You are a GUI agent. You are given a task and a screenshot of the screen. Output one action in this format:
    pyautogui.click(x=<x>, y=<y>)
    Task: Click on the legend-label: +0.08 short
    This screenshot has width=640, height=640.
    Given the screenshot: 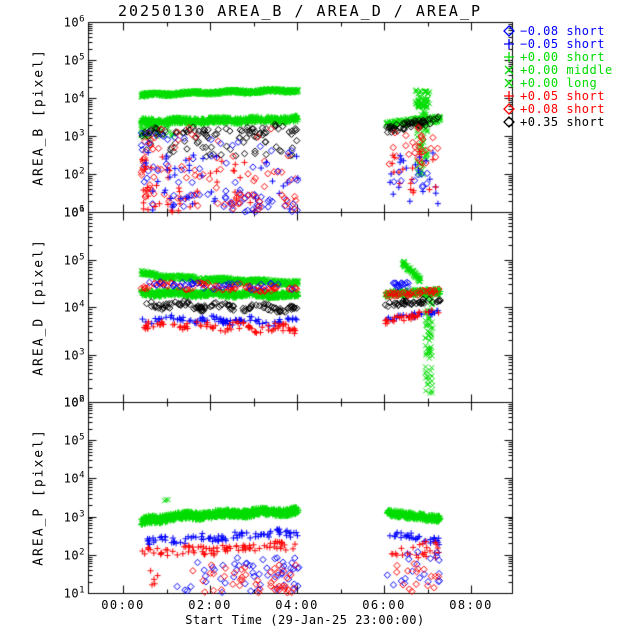 What is the action you would take?
    pyautogui.click(x=562, y=108)
    